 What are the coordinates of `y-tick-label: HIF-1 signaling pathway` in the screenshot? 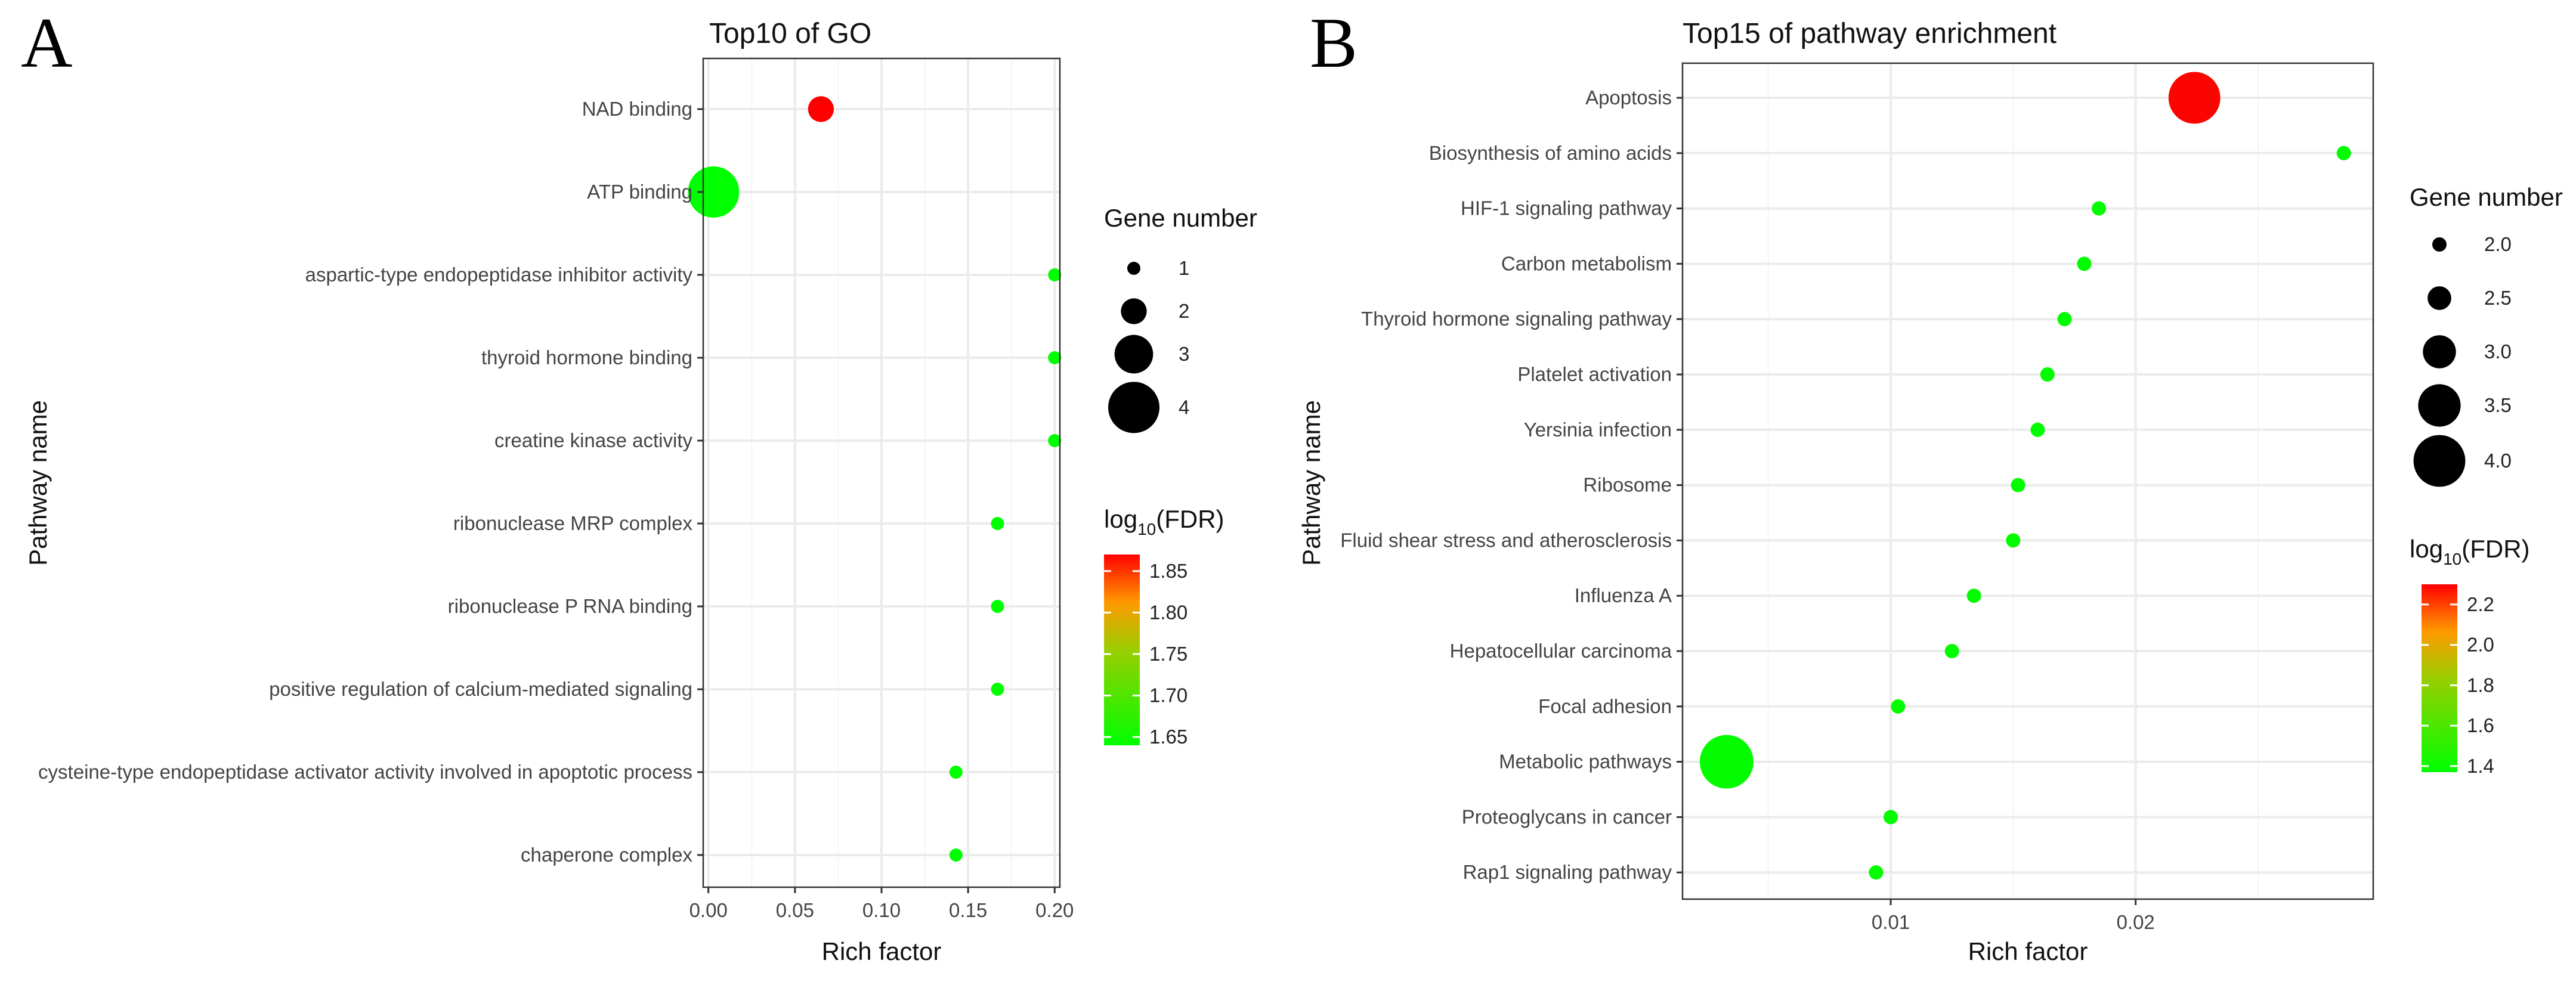 It's located at (1566, 208).